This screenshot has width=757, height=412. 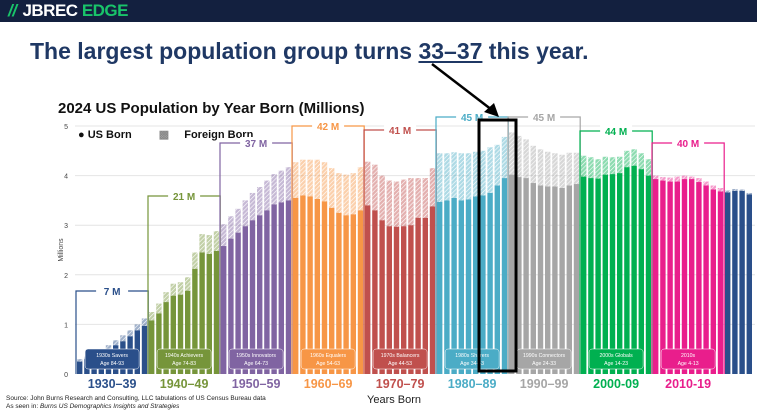 What do you see at coordinates (184, 356) in the screenshot?
I see `generation-name: 1940s Achievers` at bounding box center [184, 356].